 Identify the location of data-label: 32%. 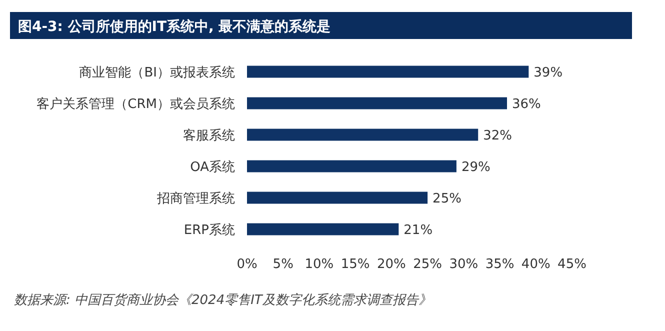
(497, 136).